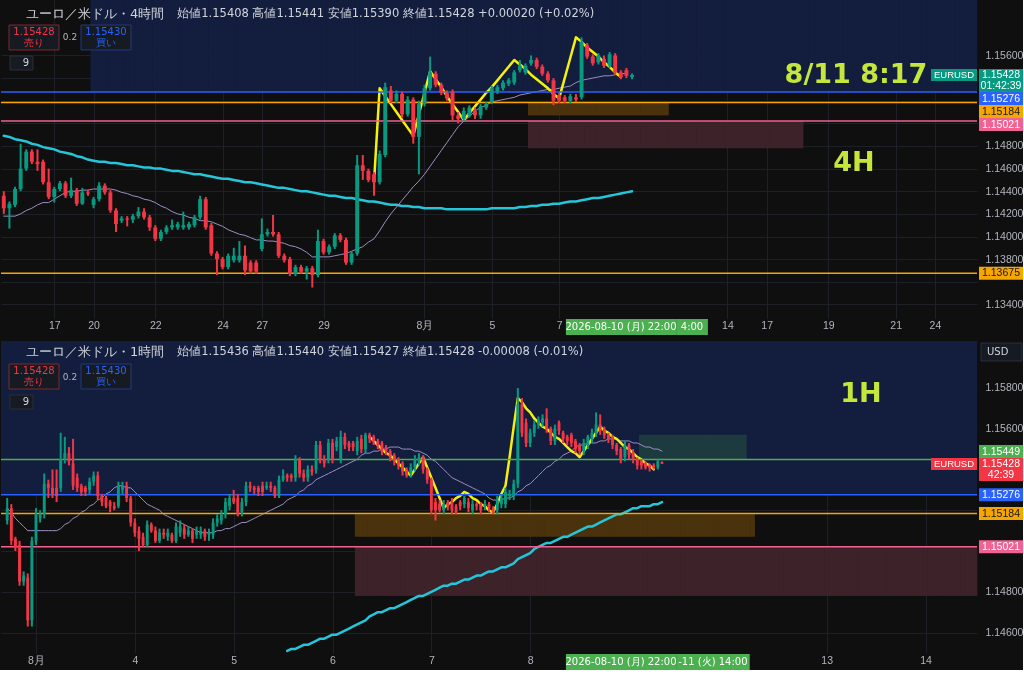 Image resolution: width=1024 pixels, height=674 pixels. I want to click on annotation: EURUSD, so click(954, 463).